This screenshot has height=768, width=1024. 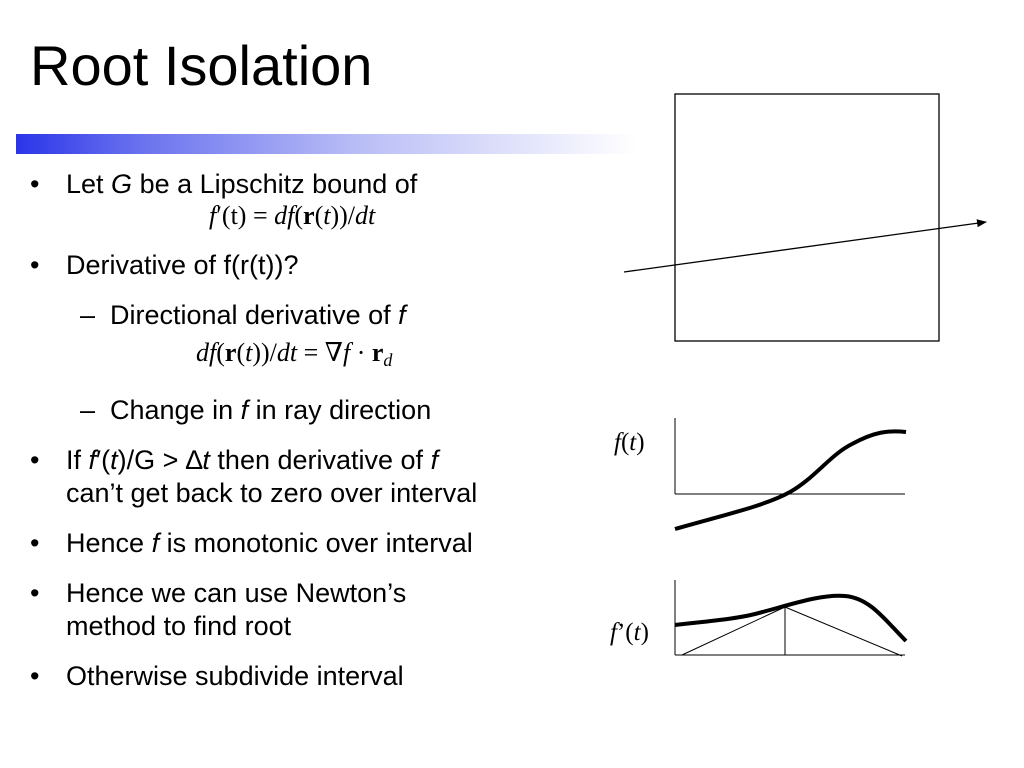 I want to click on bullet-subdivide: • Otherwise subdivide interval, so click(x=313, y=676).